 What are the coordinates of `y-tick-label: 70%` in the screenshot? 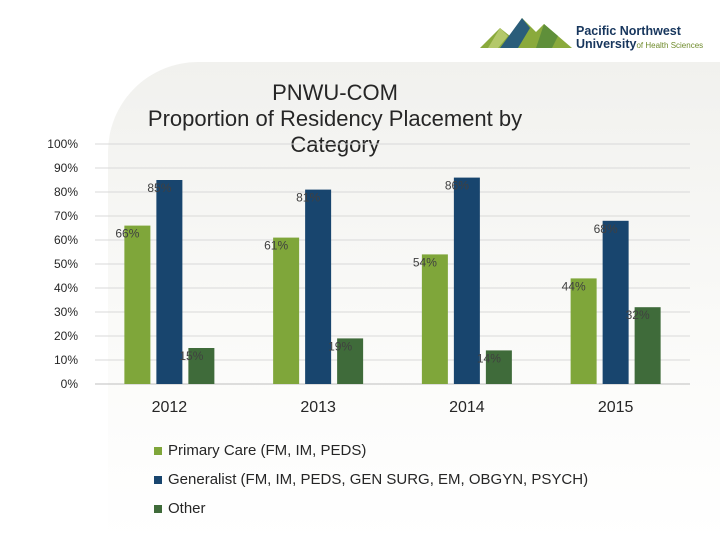 It's located at (66, 216).